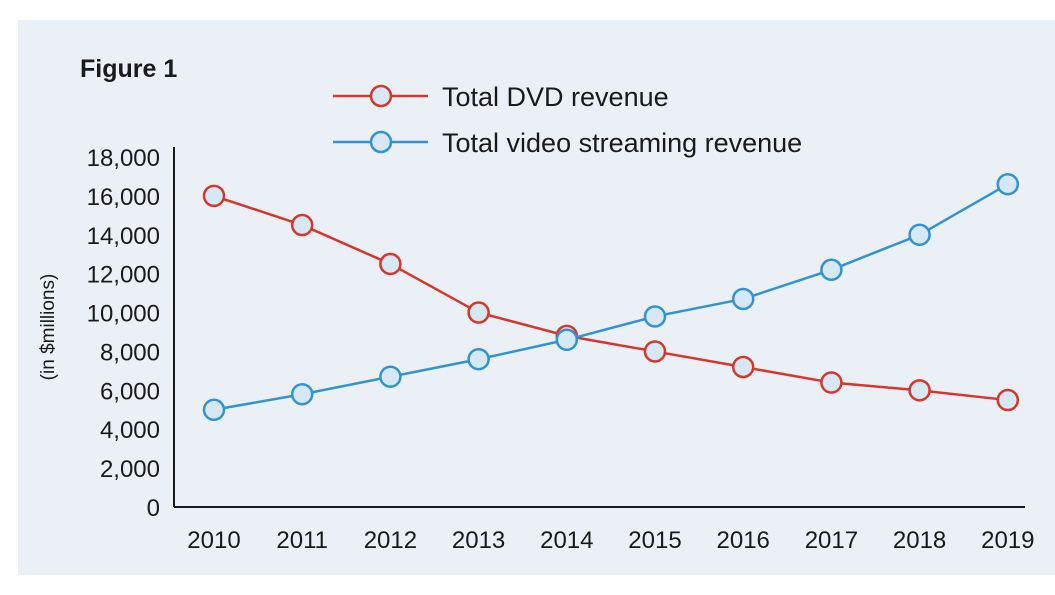  Describe the element at coordinates (610, 540) in the screenshot. I see `x-tick-labels: 2010 2011 2012 2013 2014 2015 2016 2017 2018 2019` at that location.